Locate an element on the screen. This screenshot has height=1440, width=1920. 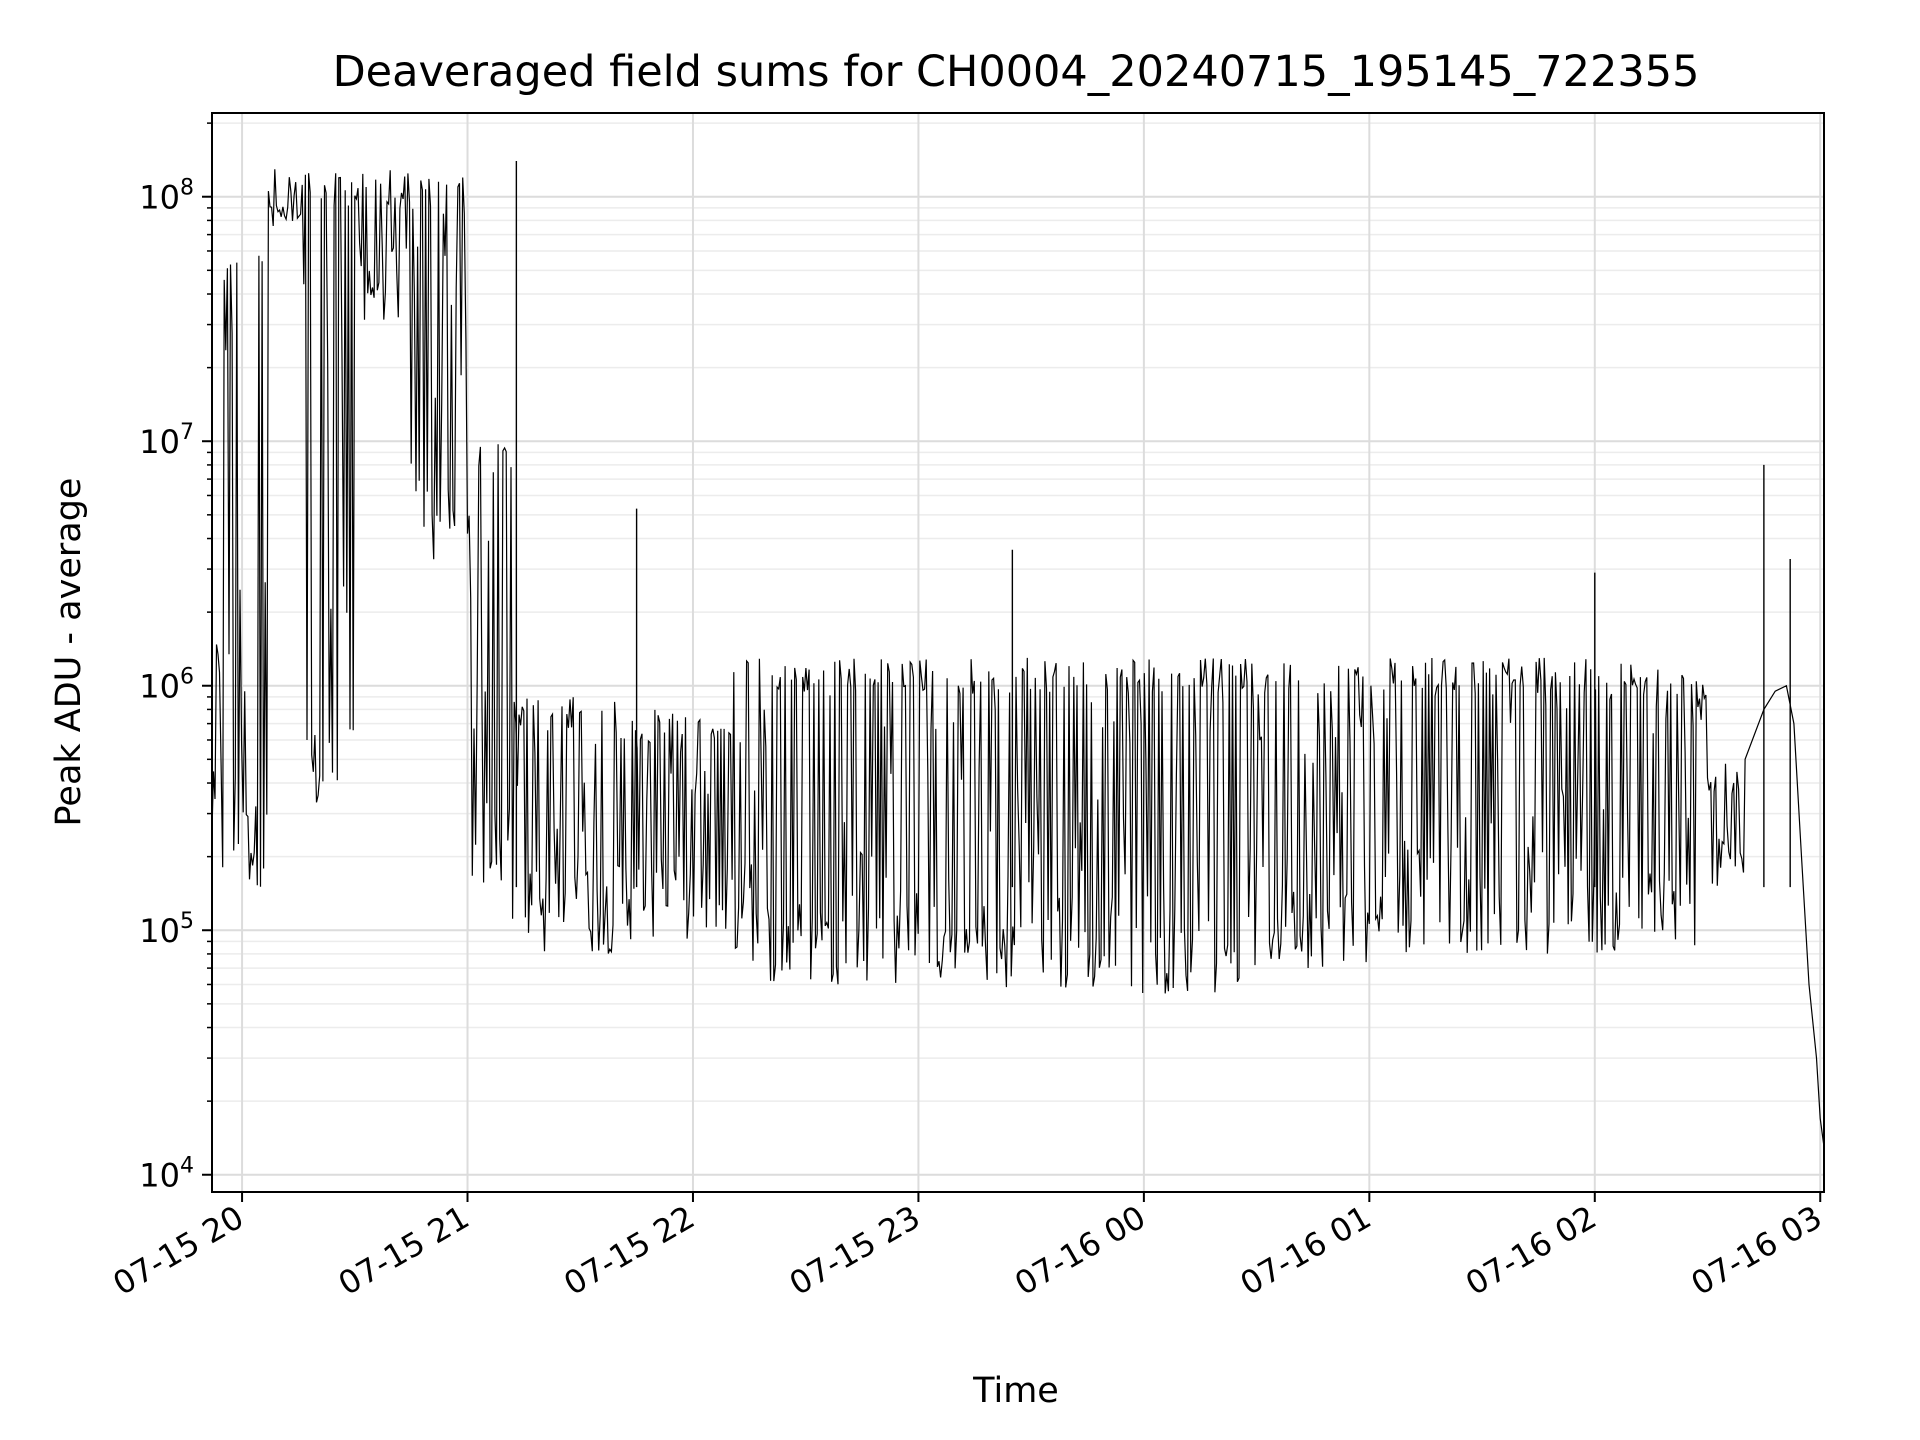
y-axis-label: Peak ADU - average is located at coordinates (69, 652).